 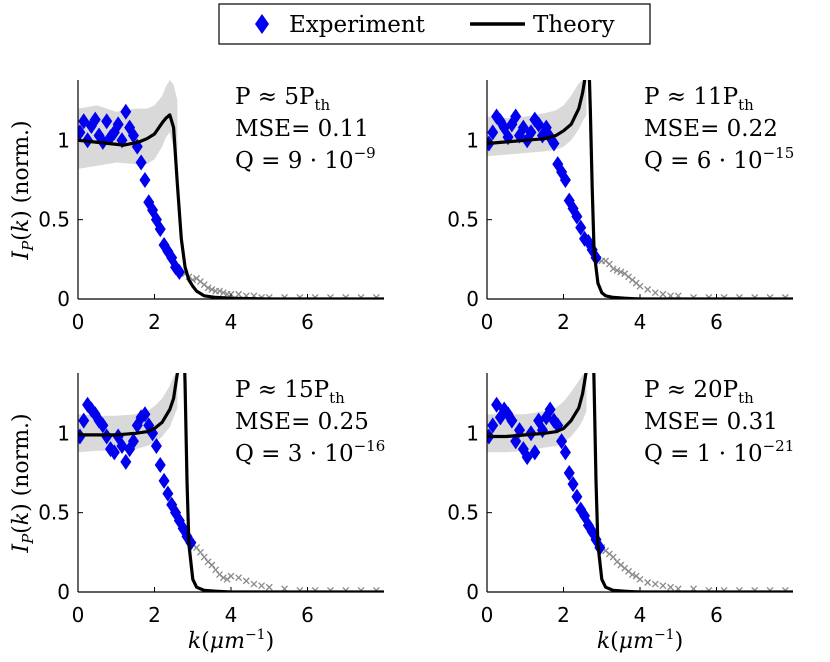 I want to click on annotation-mse: MSE= 0.25, so click(x=302, y=422).